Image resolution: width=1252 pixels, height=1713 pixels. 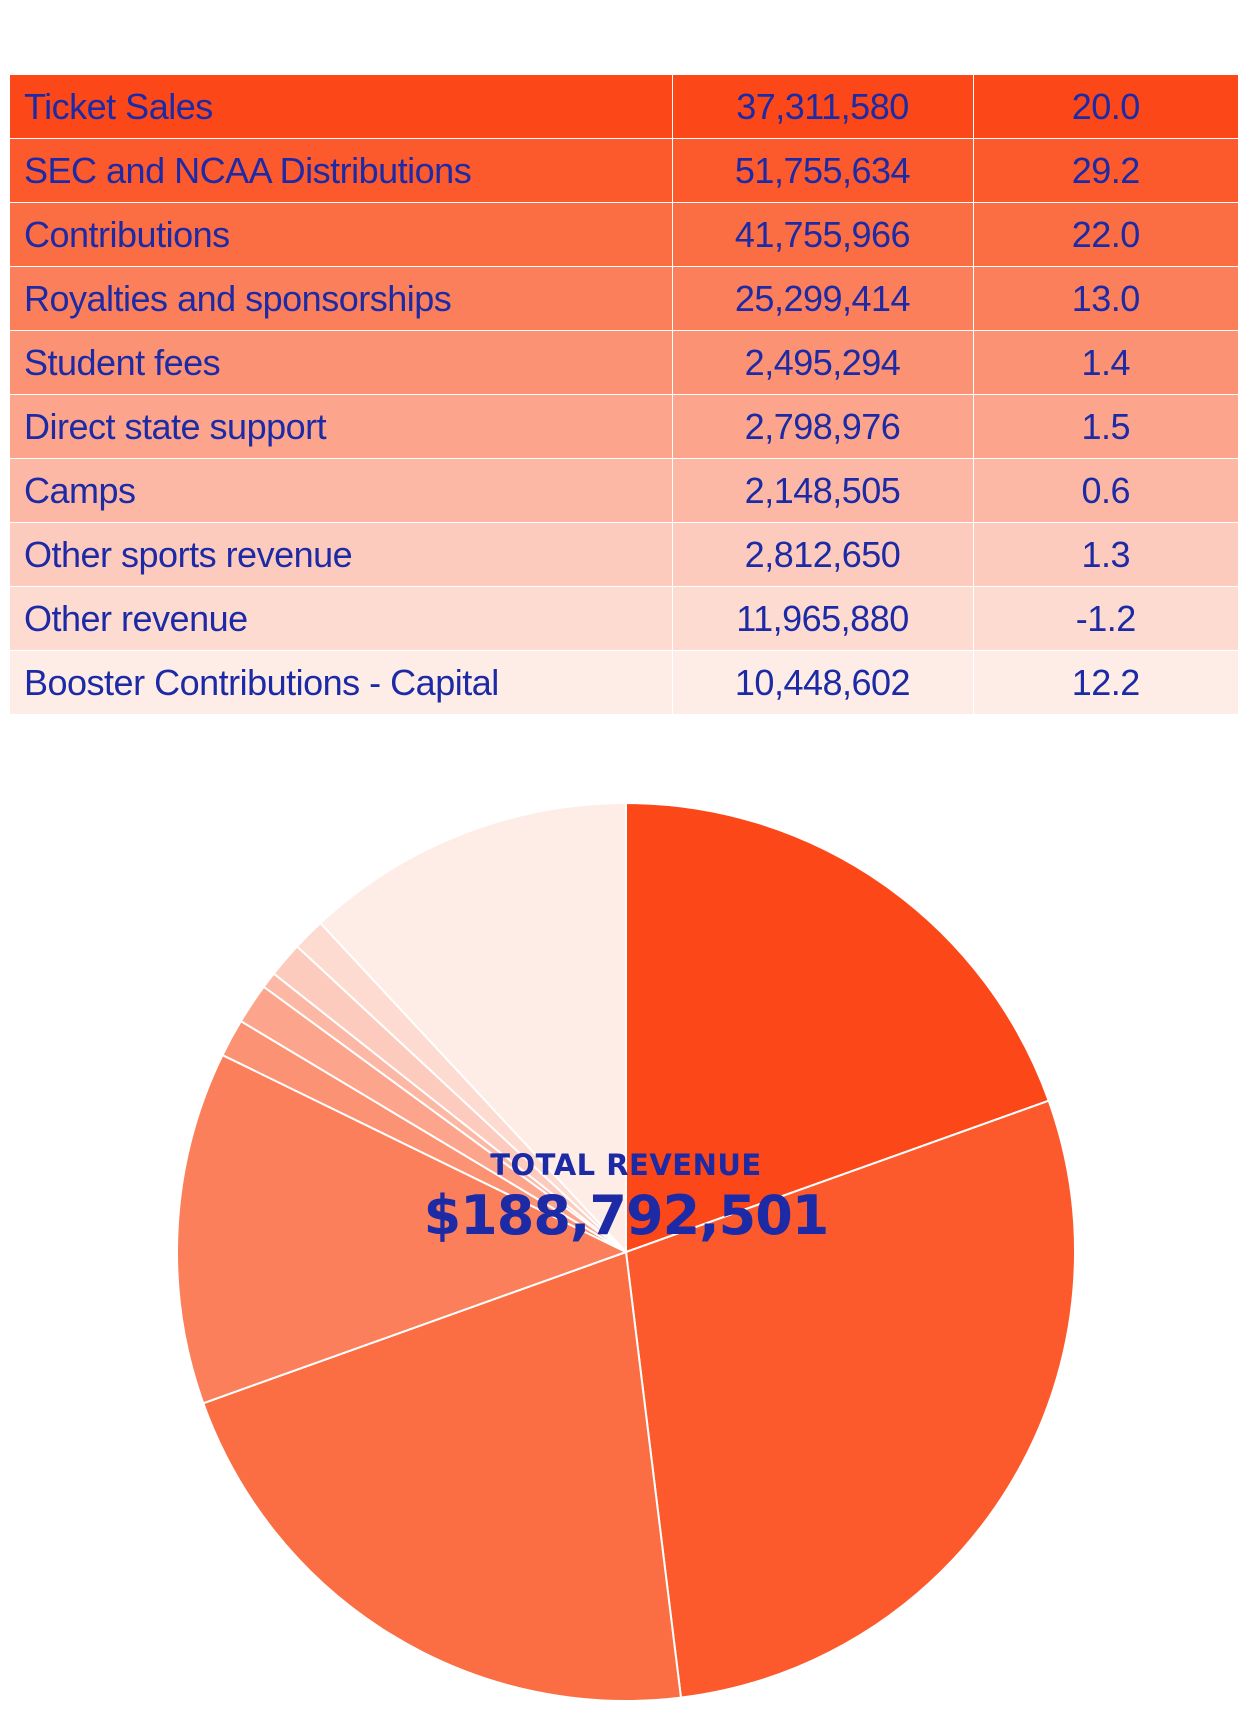 I want to click on revenue-source-label: SEC and NCAA Distributions, so click(x=341, y=170).